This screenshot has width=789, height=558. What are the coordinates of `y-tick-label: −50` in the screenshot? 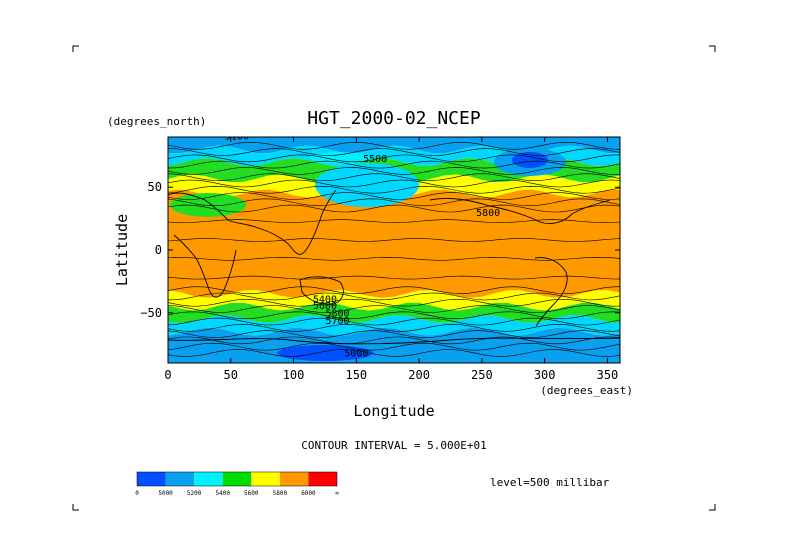 It's located at (151, 313).